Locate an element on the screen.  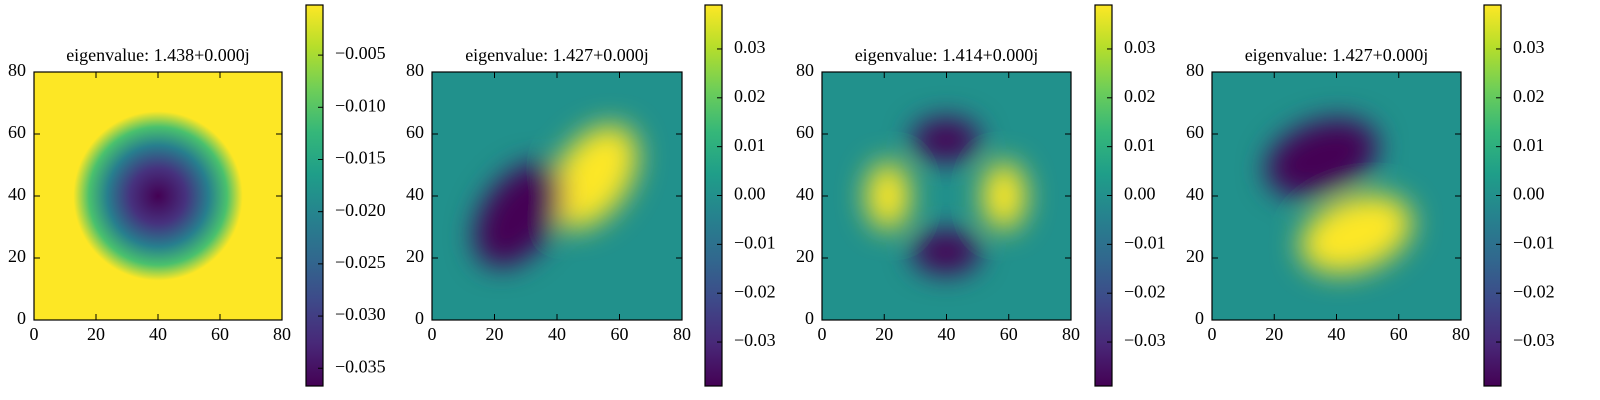
colorbar-tick-label: −0.025 is located at coordinates (360, 262).